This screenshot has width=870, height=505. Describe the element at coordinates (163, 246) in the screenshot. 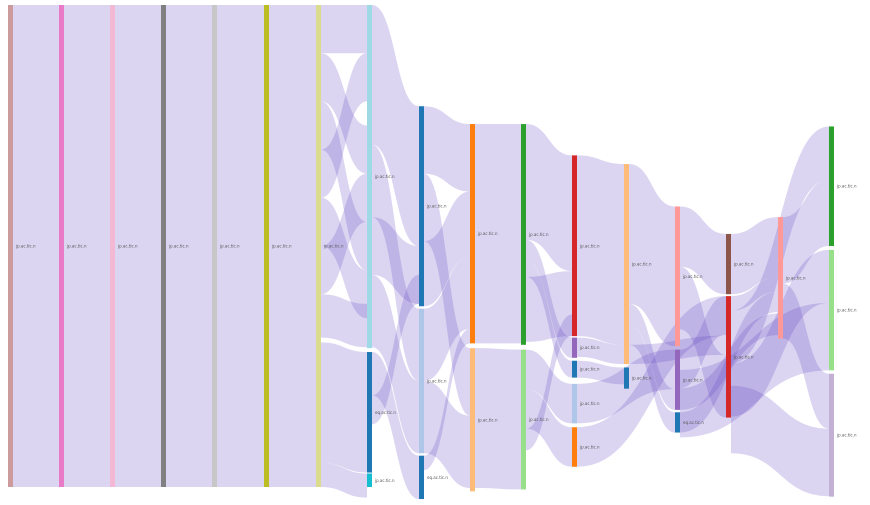

I see `sankey-node-n3` at that location.